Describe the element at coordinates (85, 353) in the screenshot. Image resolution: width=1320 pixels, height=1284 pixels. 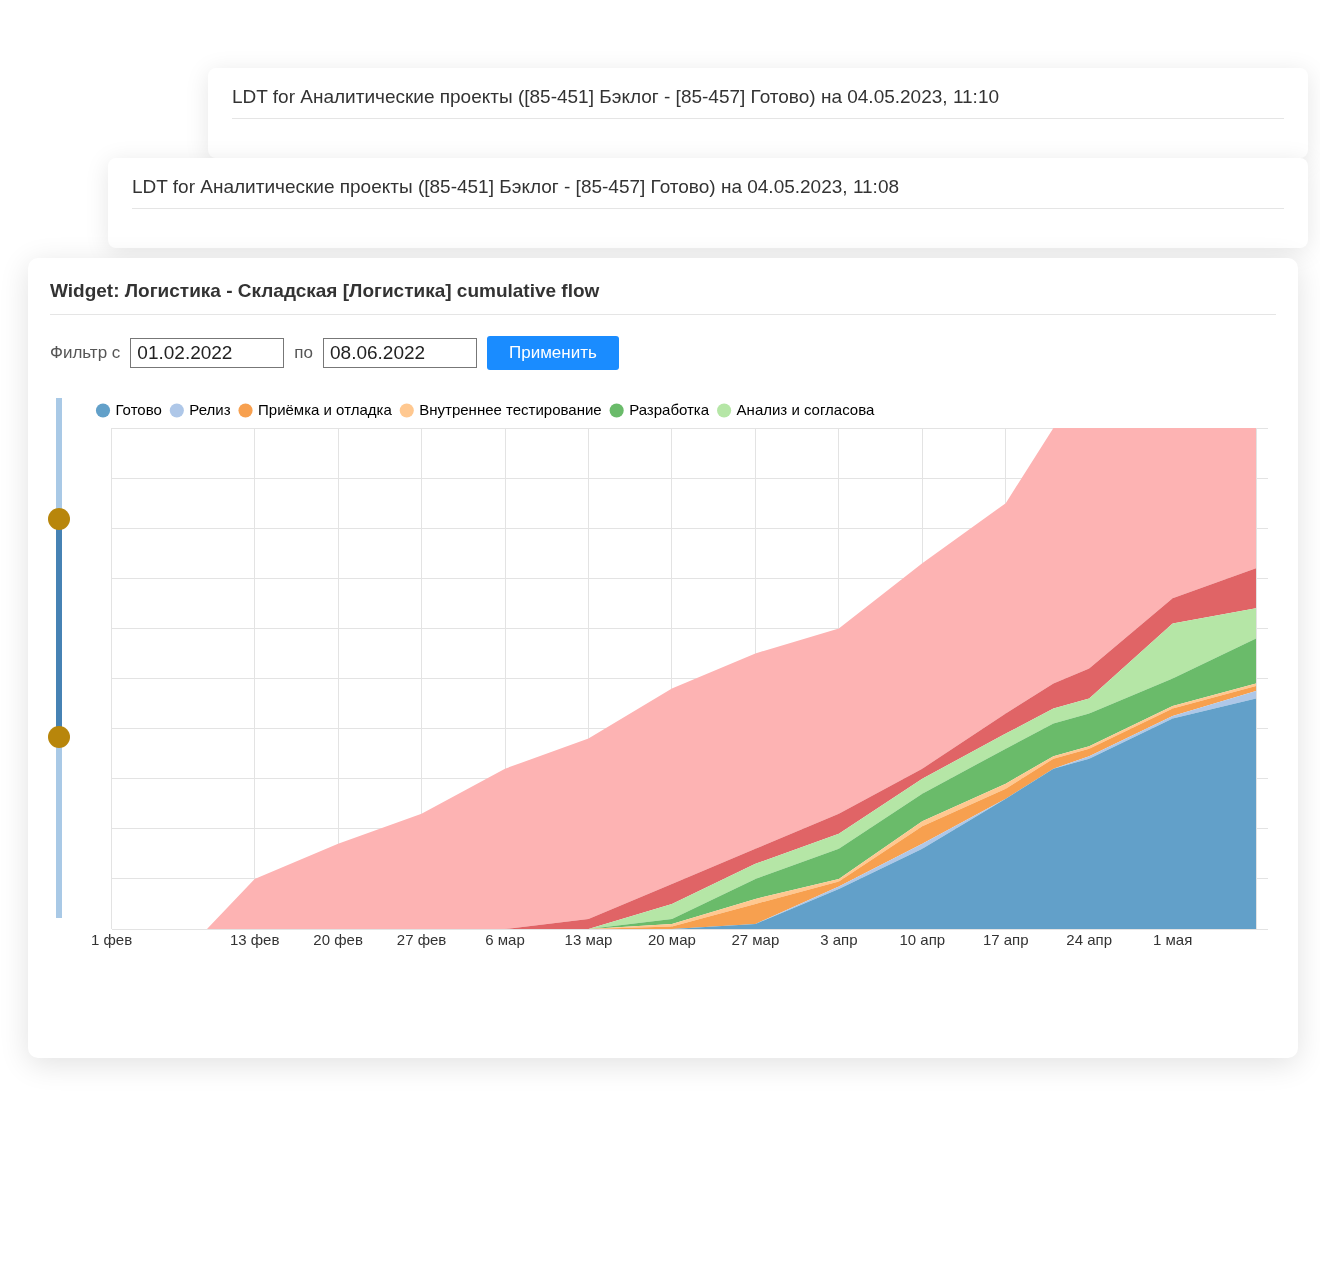
I see `text: Фильтр с` at that location.